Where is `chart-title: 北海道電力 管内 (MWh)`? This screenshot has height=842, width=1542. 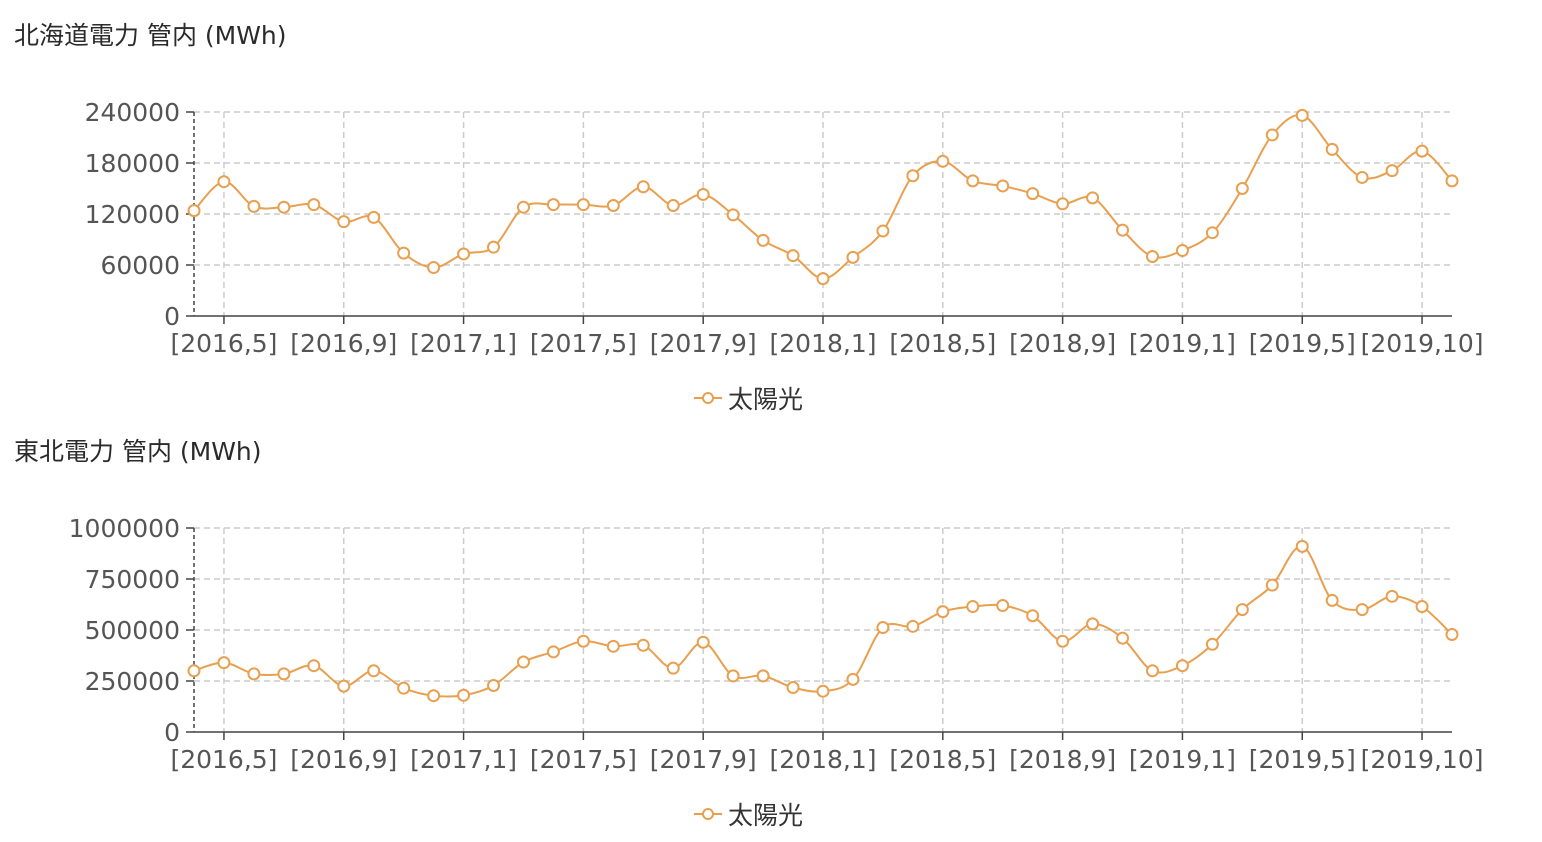 chart-title: 北海道電力 管内 (MWh) is located at coordinates (150, 35).